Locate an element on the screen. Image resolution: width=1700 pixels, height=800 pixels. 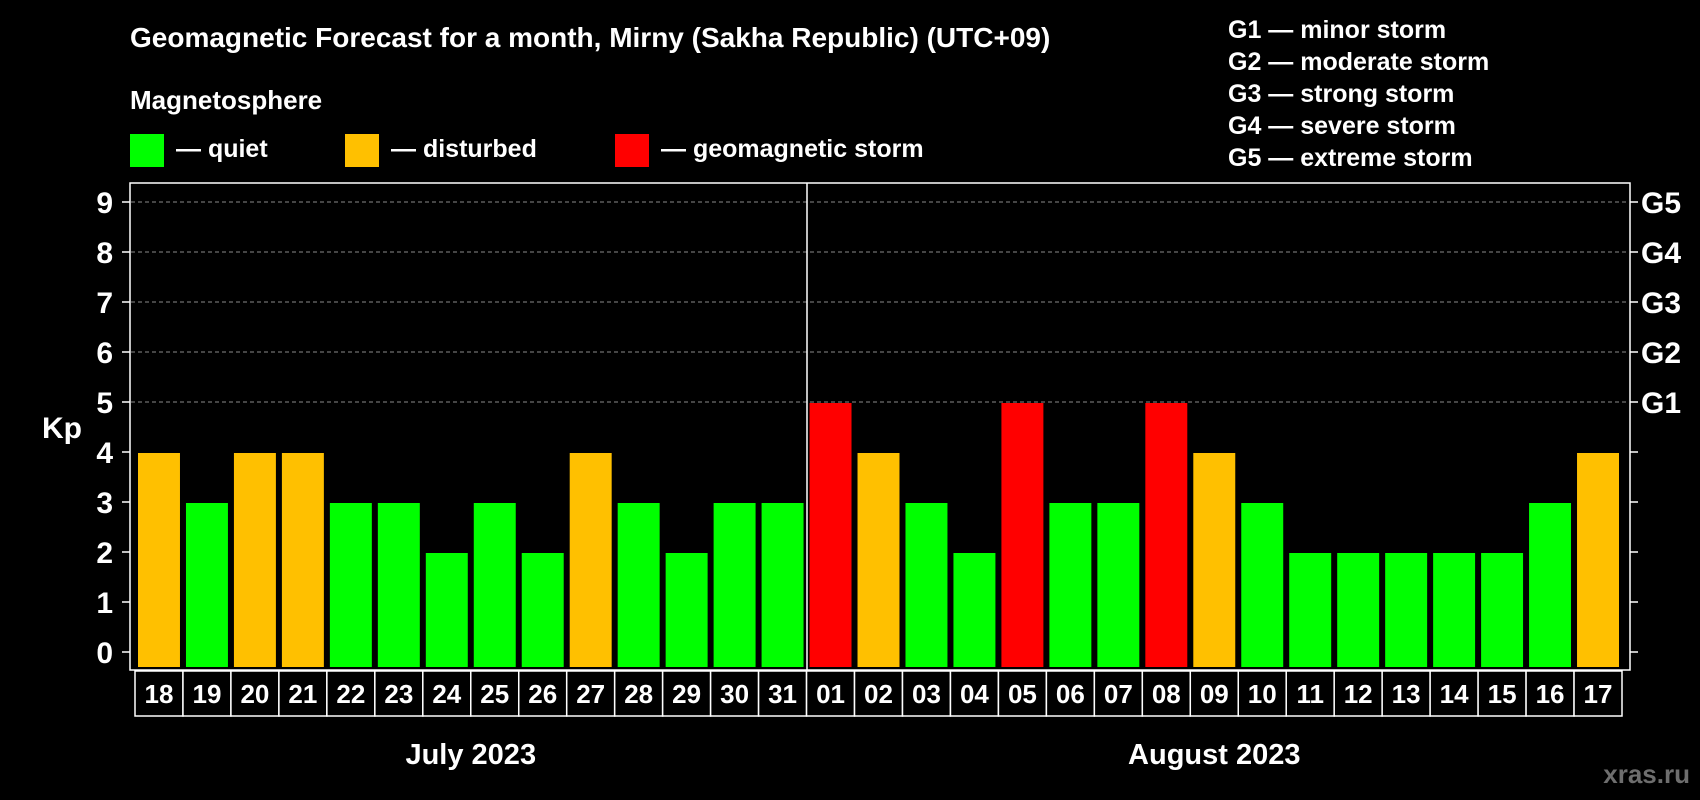
y-axis: 0 1 2 3 4 5 6 7 8 9 is located at coordinates (113, 428).